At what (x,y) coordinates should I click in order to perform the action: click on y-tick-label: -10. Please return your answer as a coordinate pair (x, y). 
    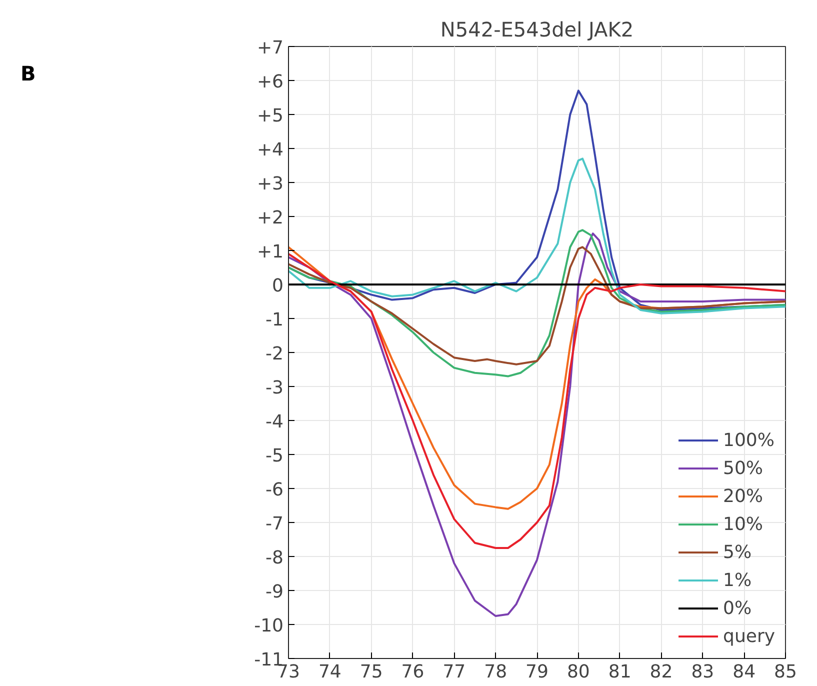
    Looking at the image, I should click on (269, 626).